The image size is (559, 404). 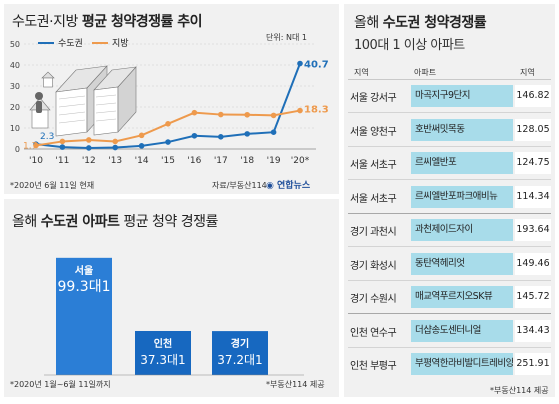 I want to click on value-label-regional-last: 18.3, so click(x=316, y=110).